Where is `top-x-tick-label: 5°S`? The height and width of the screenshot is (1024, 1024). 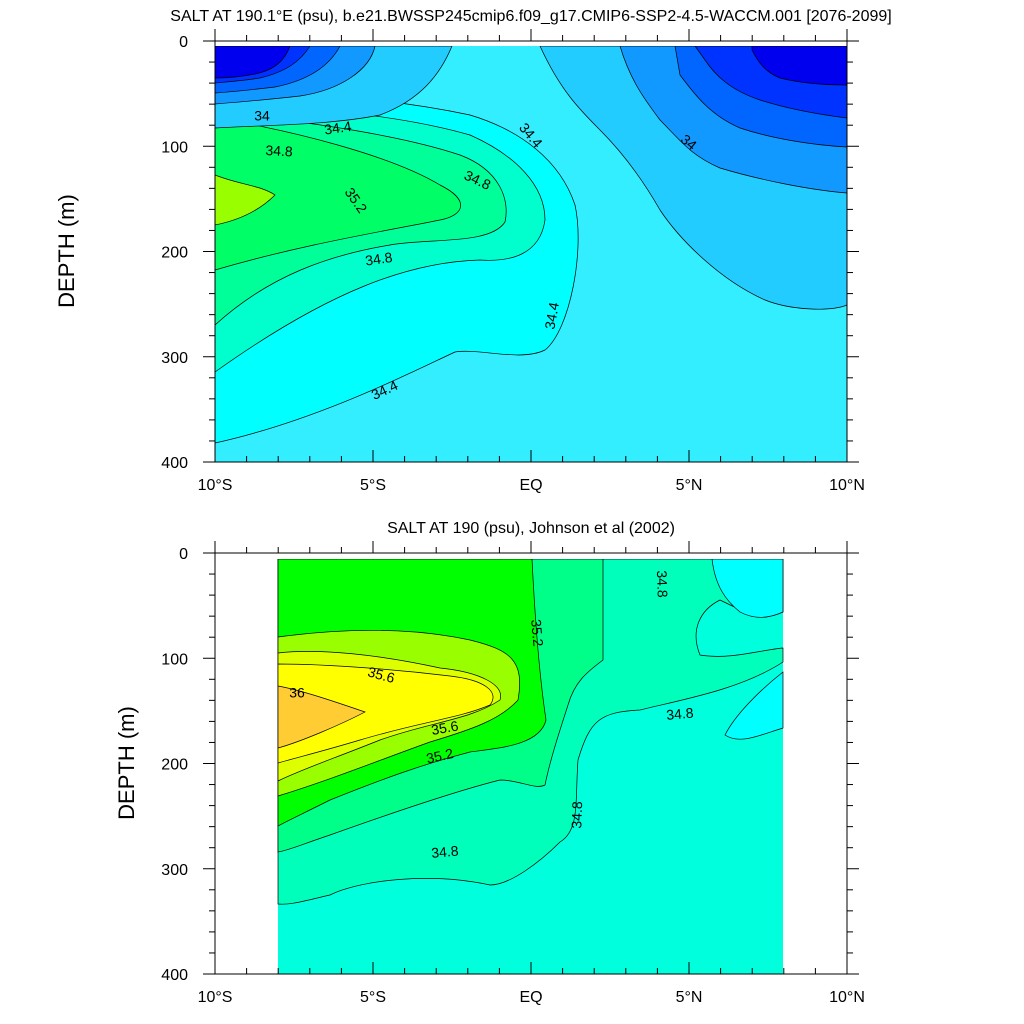 top-x-tick-label: 5°S is located at coordinates (373, 485).